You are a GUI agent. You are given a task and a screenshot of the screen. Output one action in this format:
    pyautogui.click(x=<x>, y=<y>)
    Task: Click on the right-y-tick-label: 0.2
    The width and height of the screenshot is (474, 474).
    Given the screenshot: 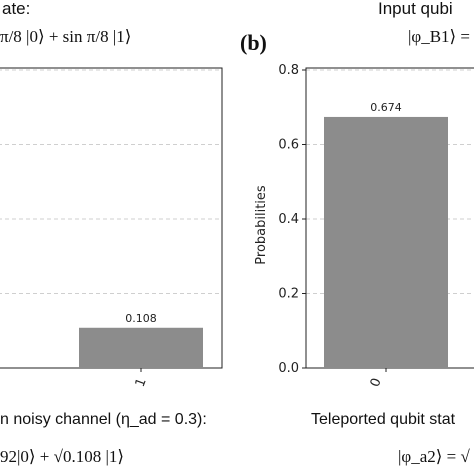 What is the action you would take?
    pyautogui.click(x=288, y=294)
    